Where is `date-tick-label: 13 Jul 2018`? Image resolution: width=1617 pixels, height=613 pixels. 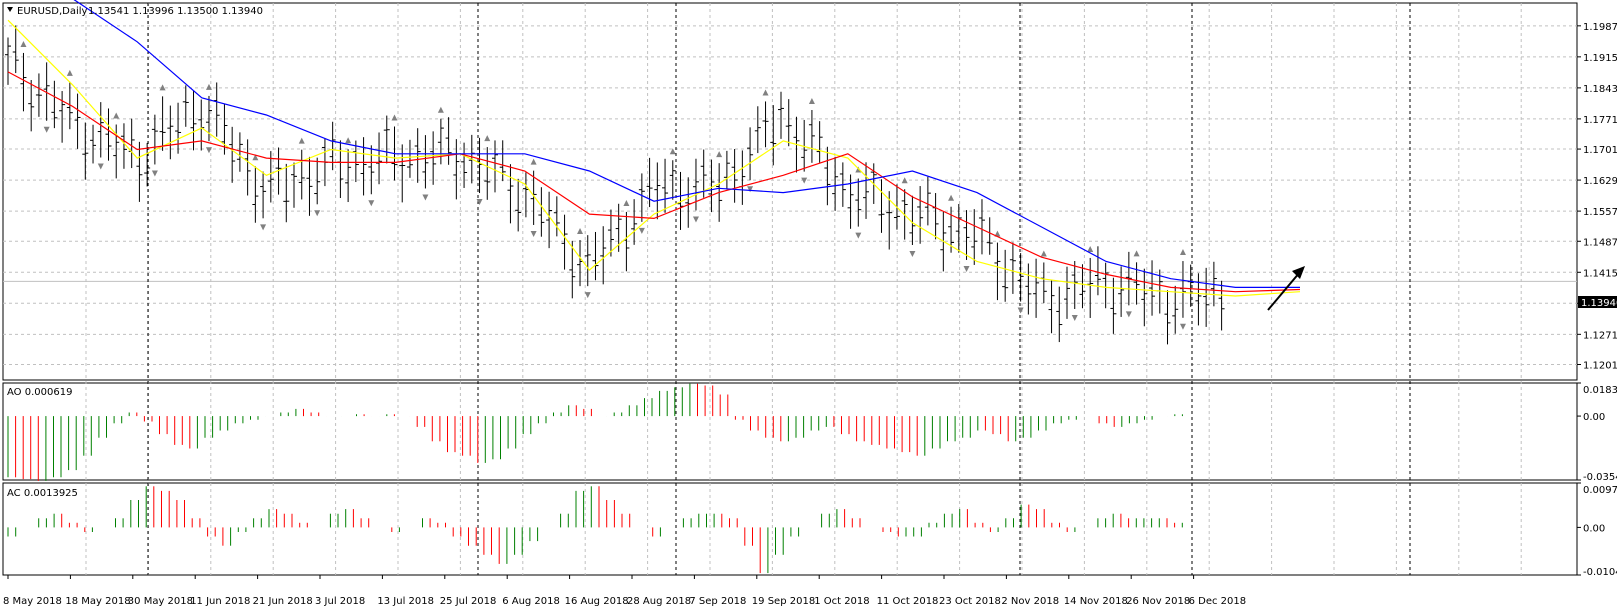 date-tick-label: 13 Jul 2018 is located at coordinates (405, 601).